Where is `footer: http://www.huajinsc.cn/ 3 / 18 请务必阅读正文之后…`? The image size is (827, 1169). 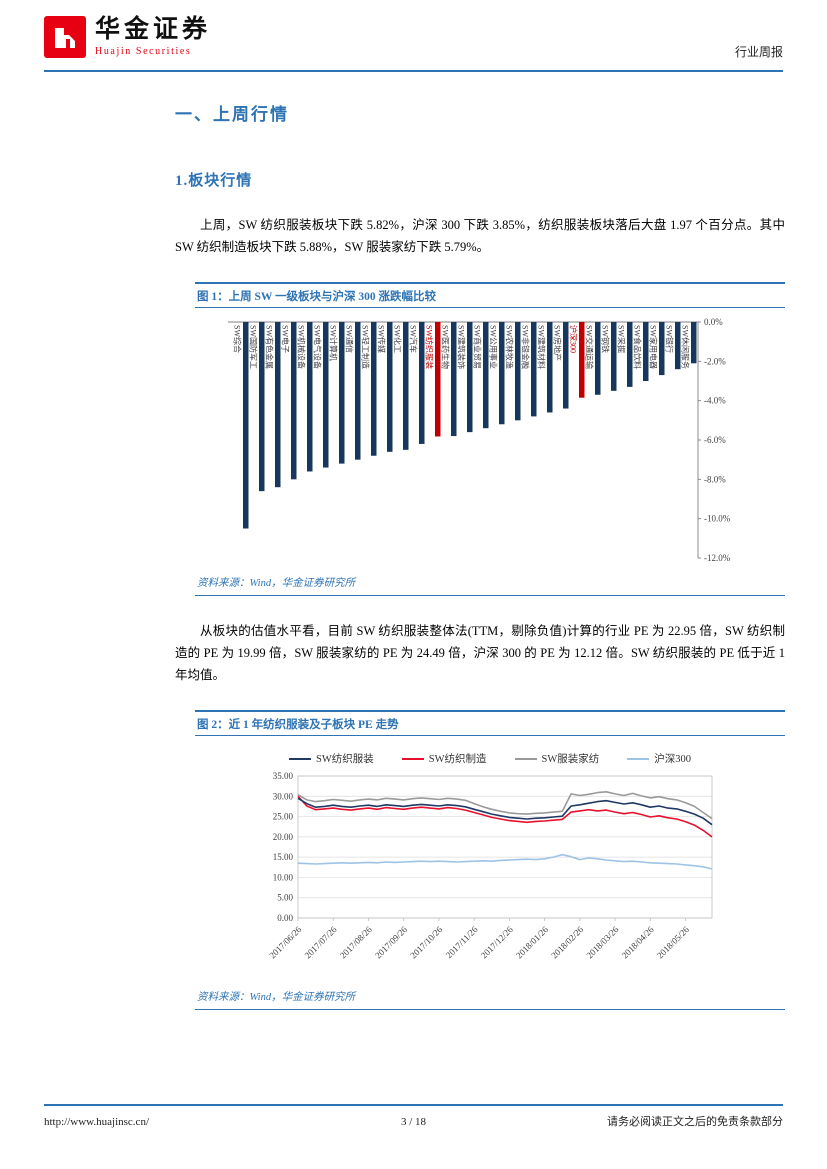
footer: http://www.huajinsc.cn/ 3 / 18 请务必阅读正文之后… is located at coordinates (413, 1116).